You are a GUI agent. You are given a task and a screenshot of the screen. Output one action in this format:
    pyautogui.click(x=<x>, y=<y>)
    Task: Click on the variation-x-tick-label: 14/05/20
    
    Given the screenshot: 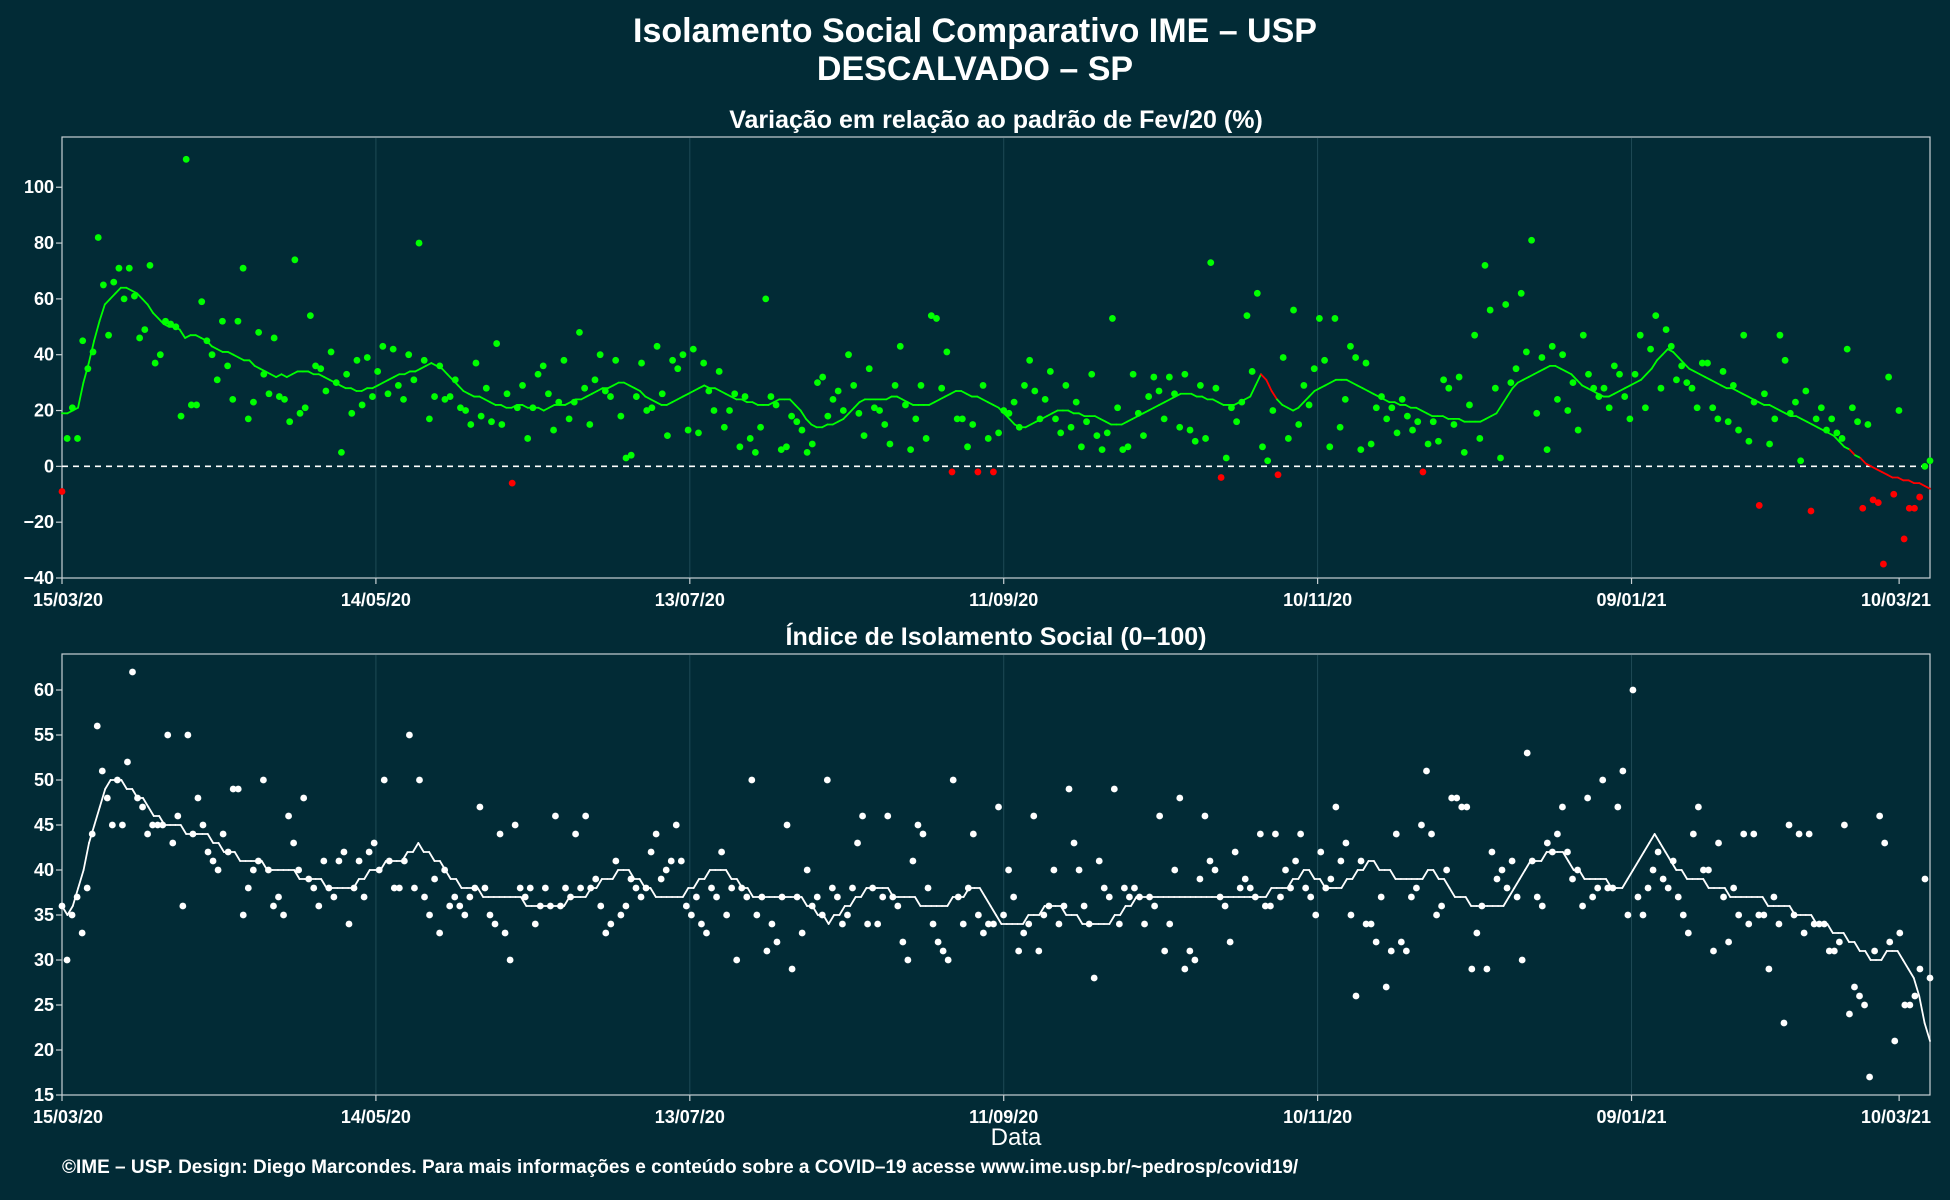 What is the action you would take?
    pyautogui.click(x=376, y=600)
    